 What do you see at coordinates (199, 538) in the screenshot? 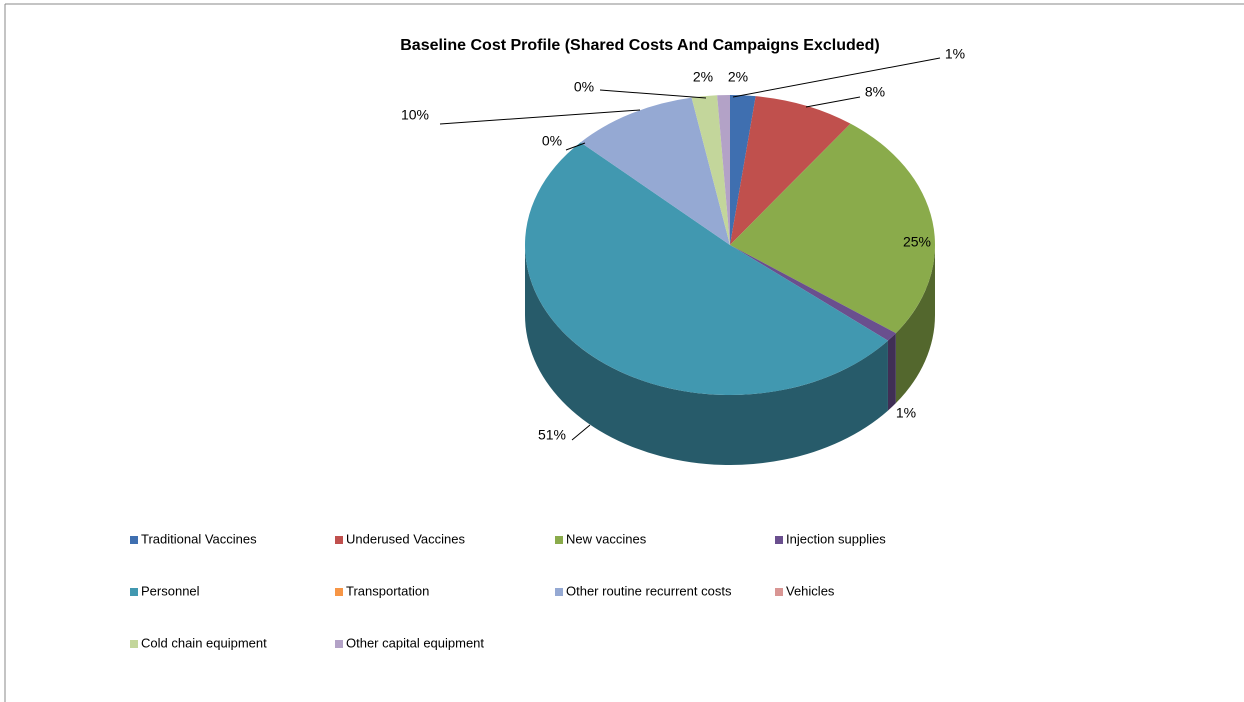
I see `legend-label: Traditional Vaccines` at bounding box center [199, 538].